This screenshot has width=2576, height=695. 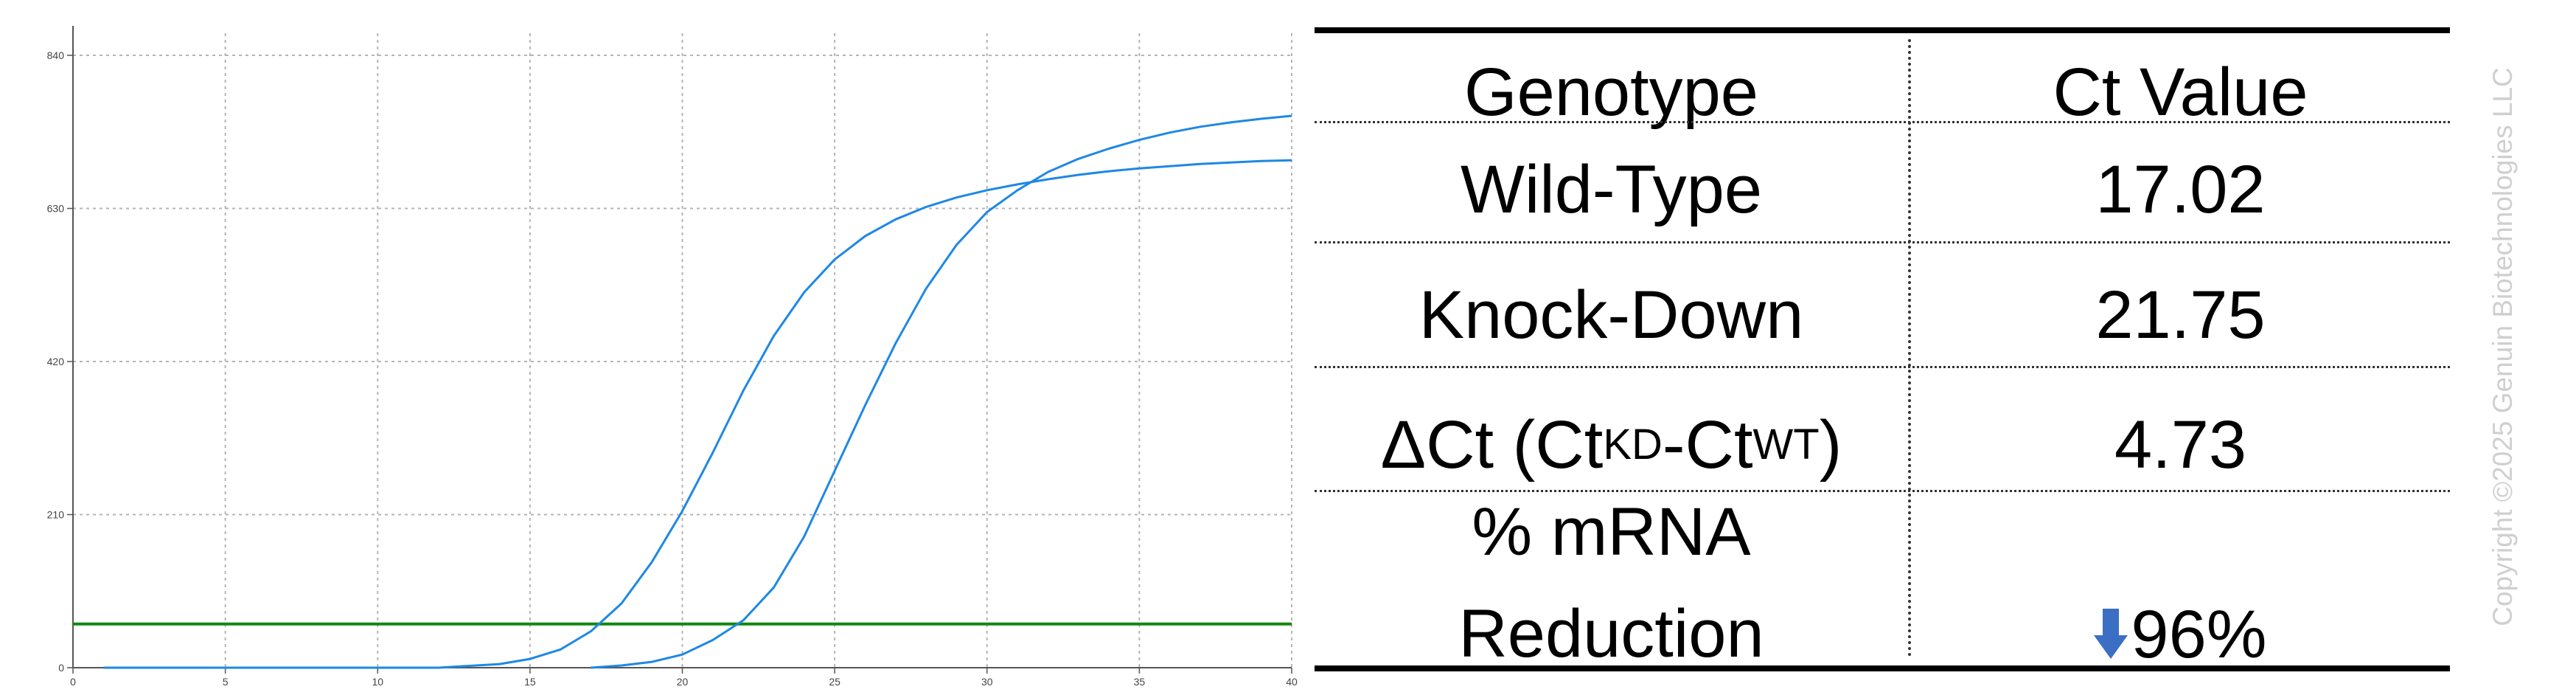 What do you see at coordinates (2111, 634) in the screenshot?
I see `down-arrow-icon` at bounding box center [2111, 634].